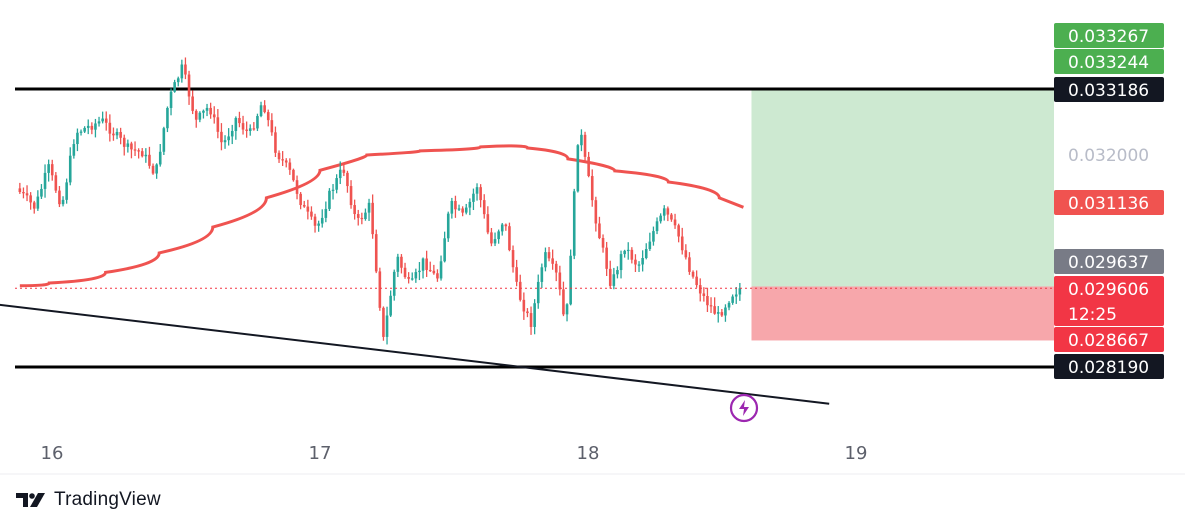 The width and height of the screenshot is (1200, 528). I want to click on price-label-text: 0.033267, so click(1108, 37).